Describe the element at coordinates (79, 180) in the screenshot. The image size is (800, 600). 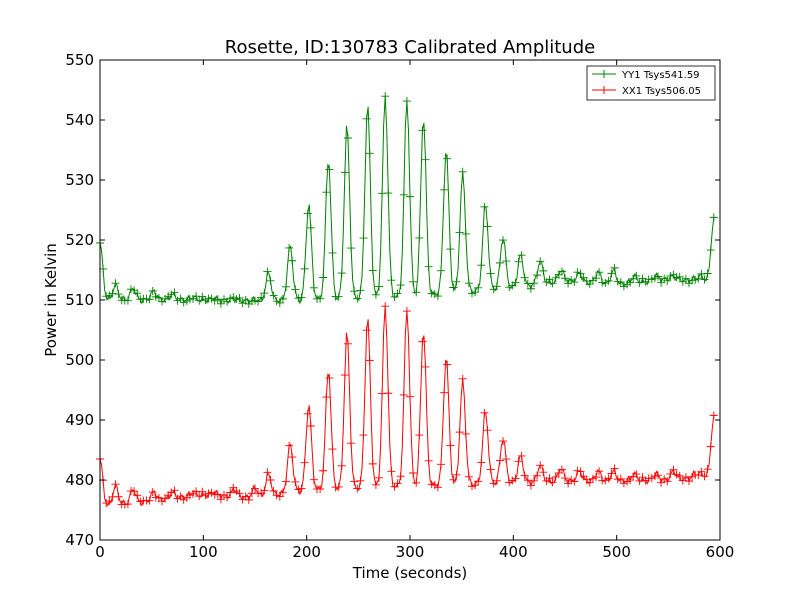
I see `y-tick-label: 530` at that location.